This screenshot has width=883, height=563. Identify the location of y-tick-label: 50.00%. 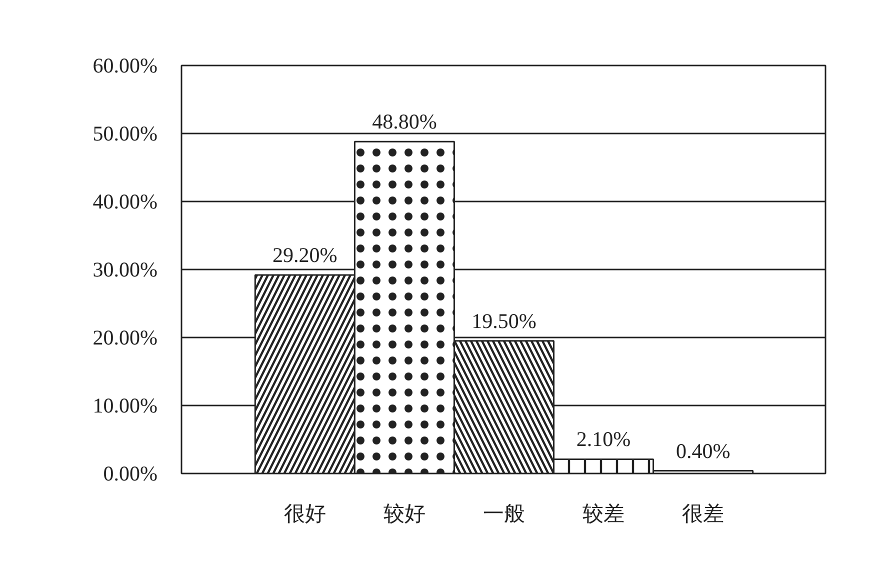
(125, 134).